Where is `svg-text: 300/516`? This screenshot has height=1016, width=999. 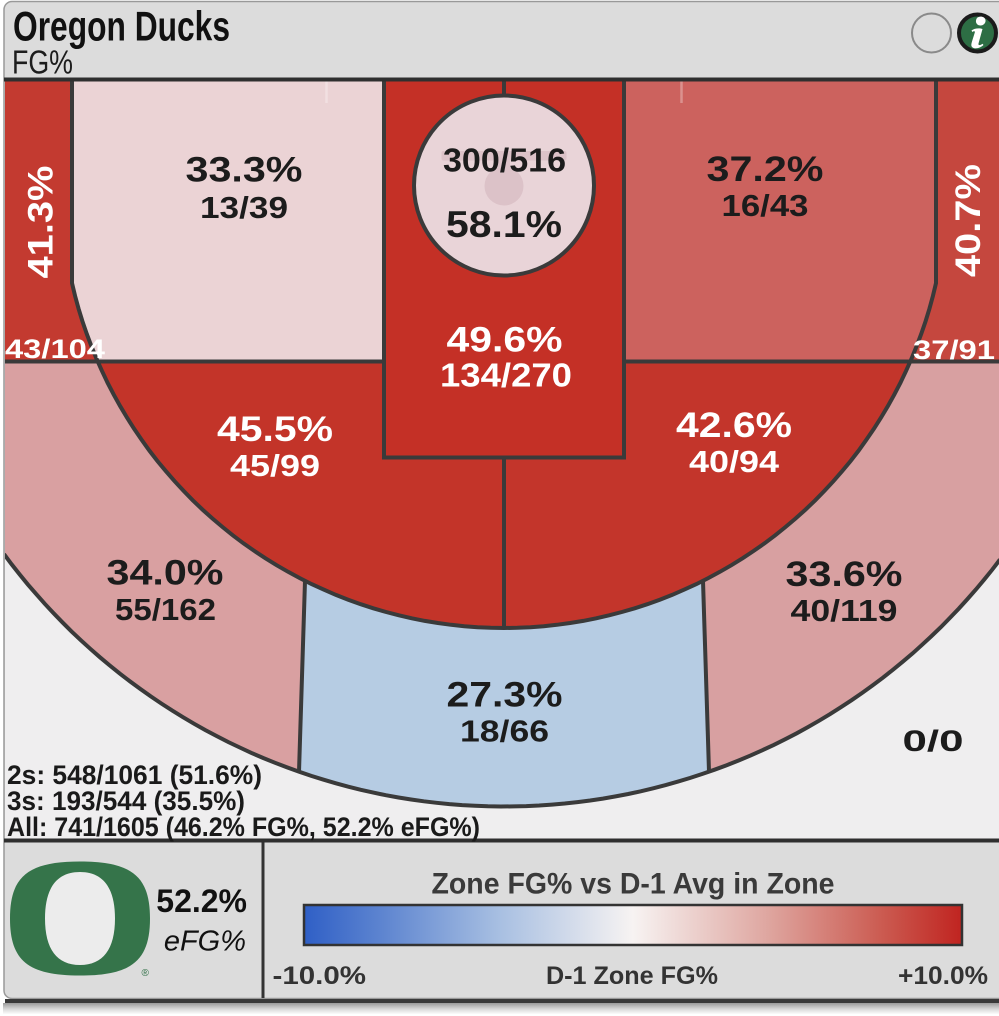
svg-text: 300/516 is located at coordinates (504, 160).